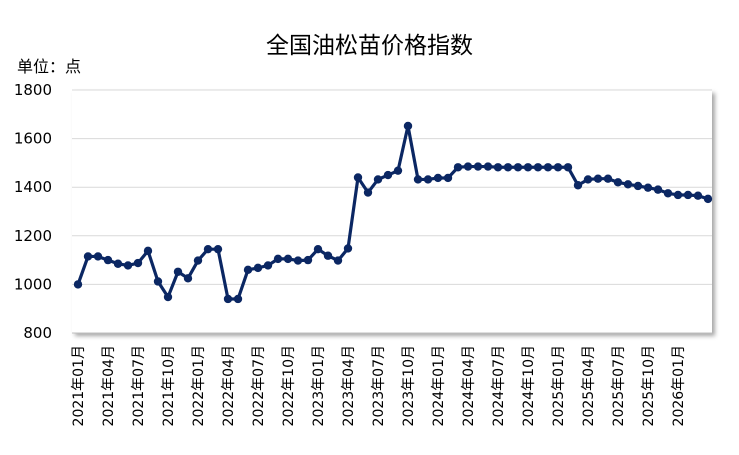 This screenshot has width=739, height=455. Describe the element at coordinates (369, 46) in the screenshot. I see `chart-title: 全国油松苗价格指数` at that location.